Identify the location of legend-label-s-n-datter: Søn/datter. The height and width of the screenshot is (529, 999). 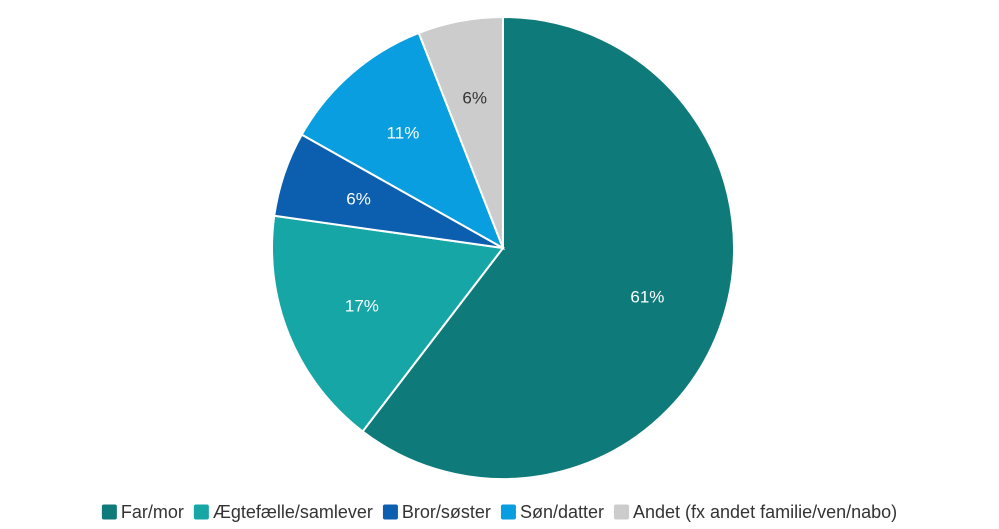
(562, 512).